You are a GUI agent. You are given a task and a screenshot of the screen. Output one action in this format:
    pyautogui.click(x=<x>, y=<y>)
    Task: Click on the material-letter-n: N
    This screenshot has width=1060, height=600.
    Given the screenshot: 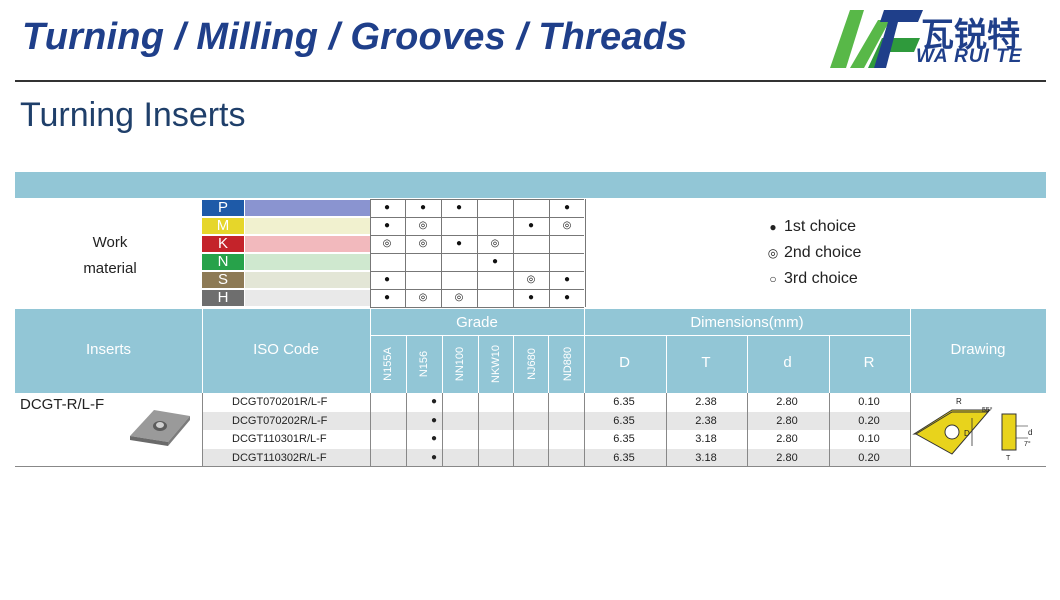 What is the action you would take?
    pyautogui.click(x=223, y=262)
    